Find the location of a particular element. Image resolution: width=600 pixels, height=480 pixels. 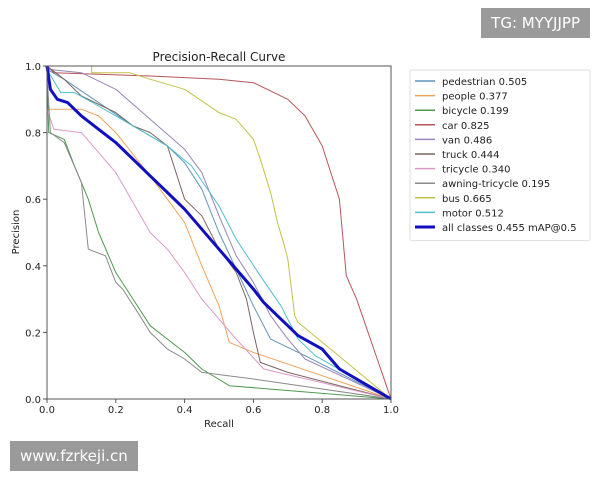

y-axis-label: Precision is located at coordinates (16, 232).